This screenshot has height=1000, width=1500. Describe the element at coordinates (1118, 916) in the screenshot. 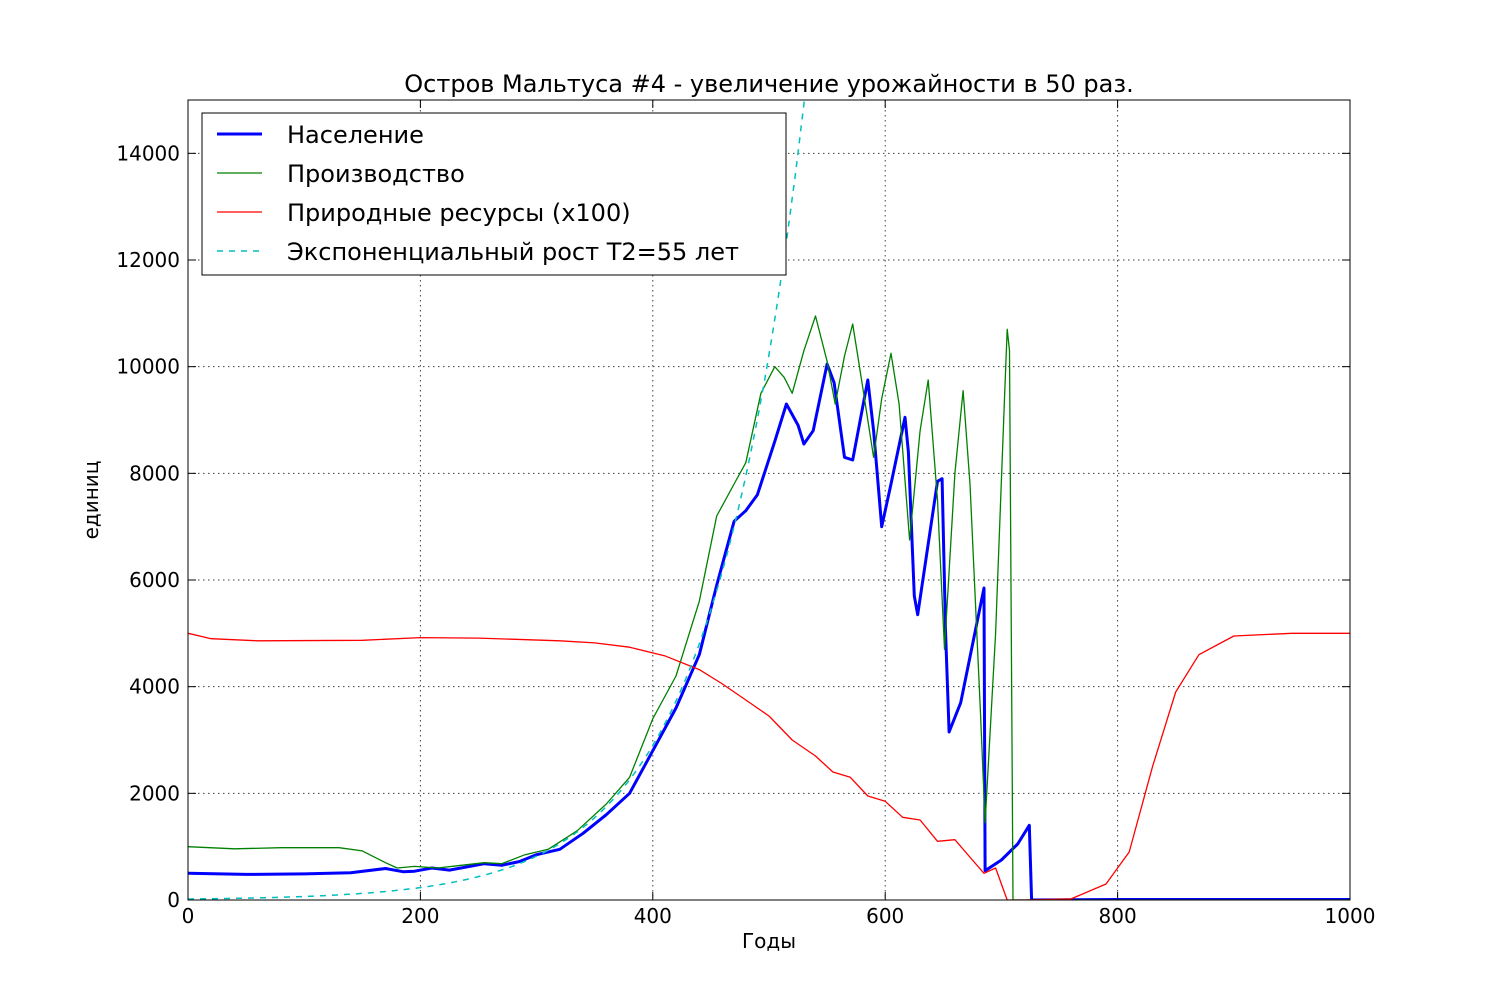

I see `x-tick-label: 800` at that location.